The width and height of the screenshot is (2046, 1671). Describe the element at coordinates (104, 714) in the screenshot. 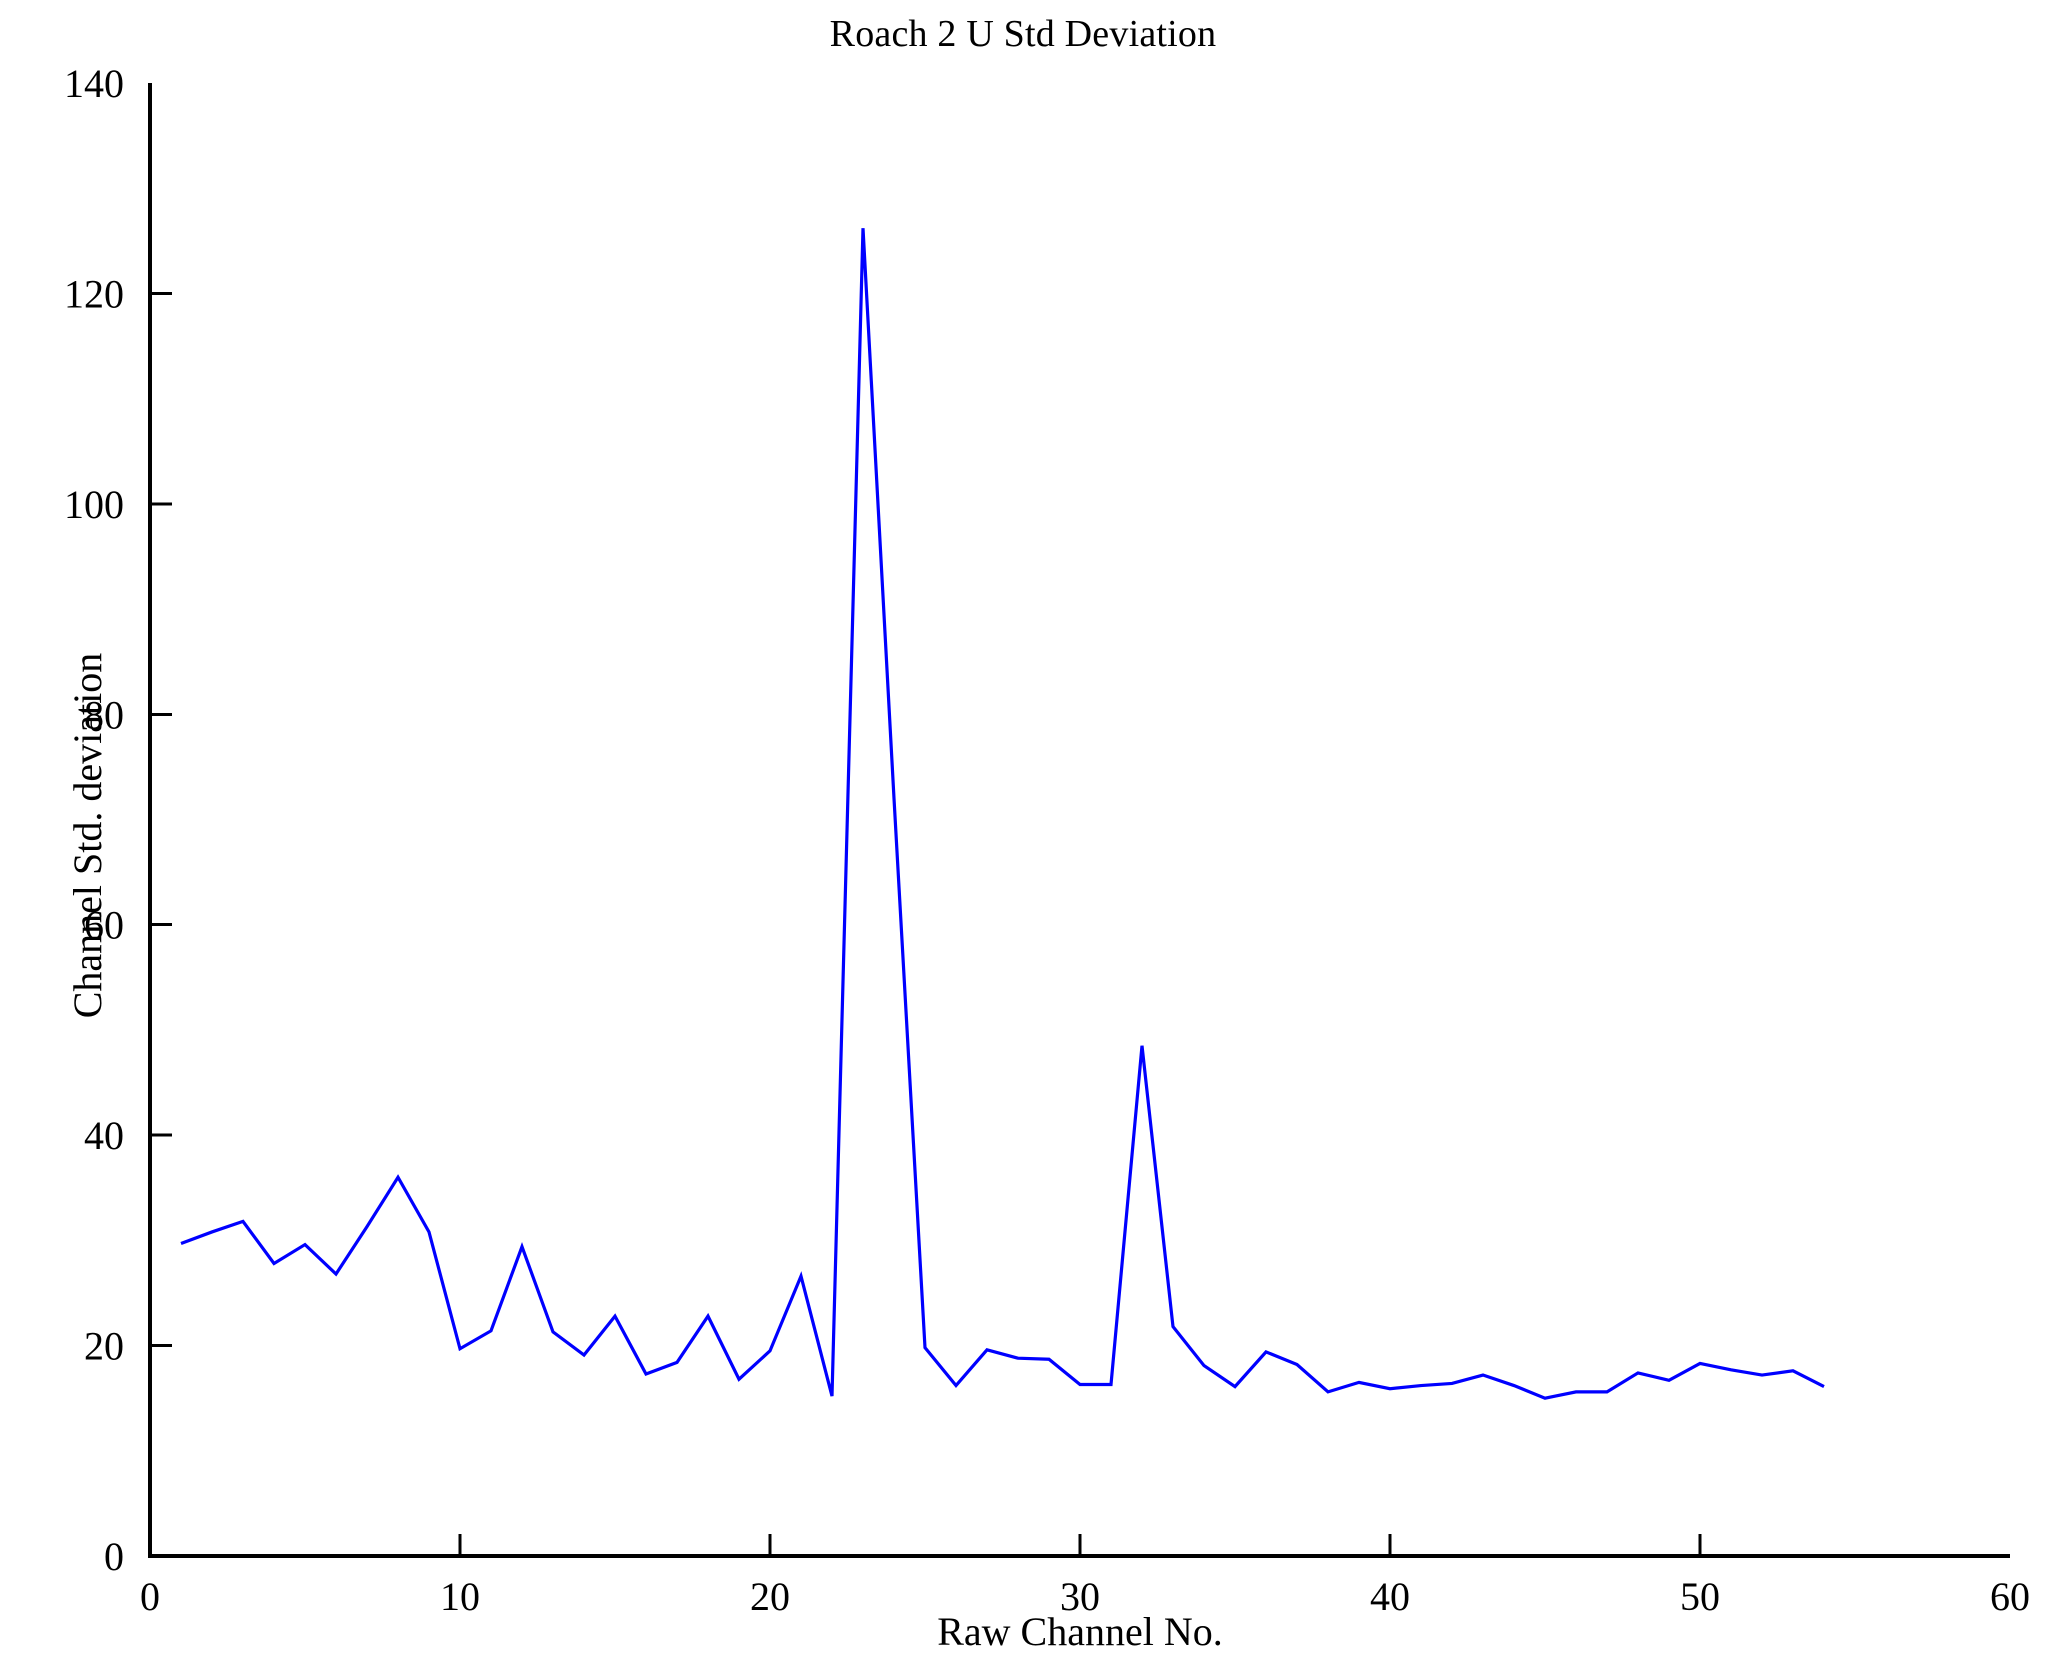

I see `y-tick-label: 80` at that location.